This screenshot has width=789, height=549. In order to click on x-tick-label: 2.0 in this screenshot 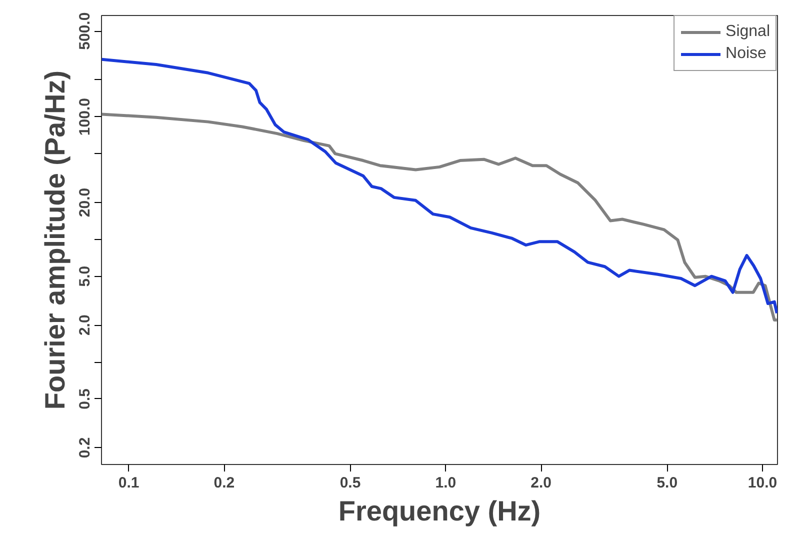, I will do `click(541, 483)`.